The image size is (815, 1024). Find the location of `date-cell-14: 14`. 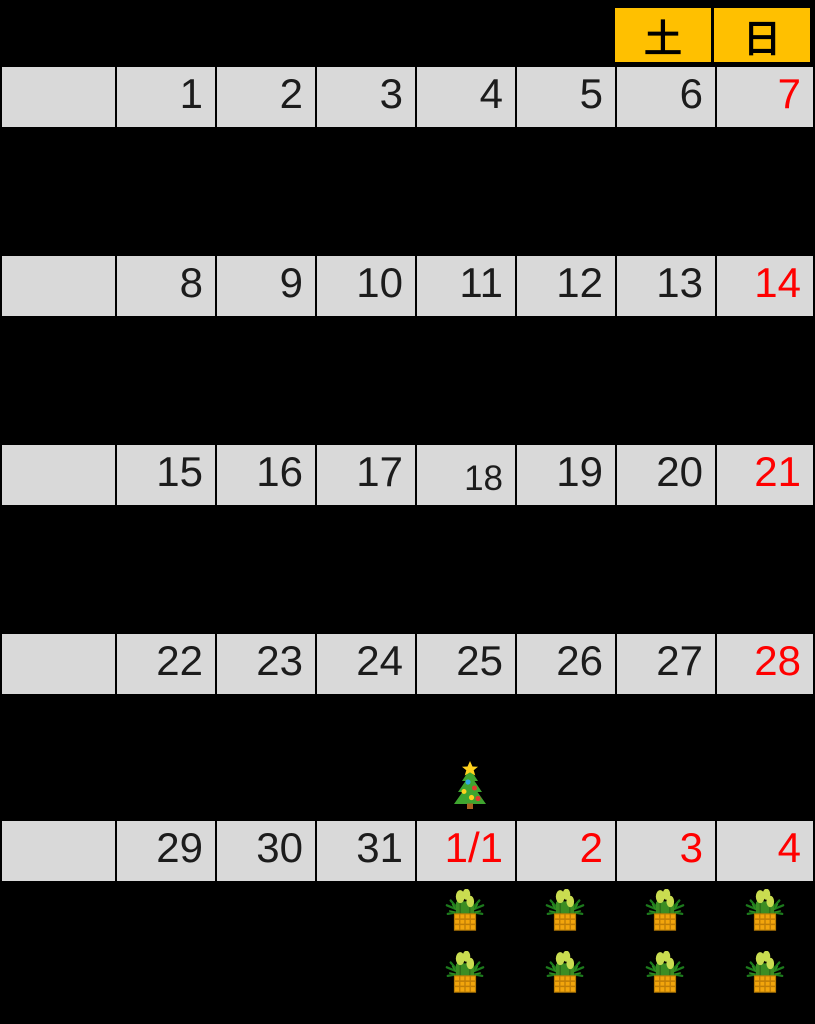

date-cell-14: 14 is located at coordinates (765, 286).